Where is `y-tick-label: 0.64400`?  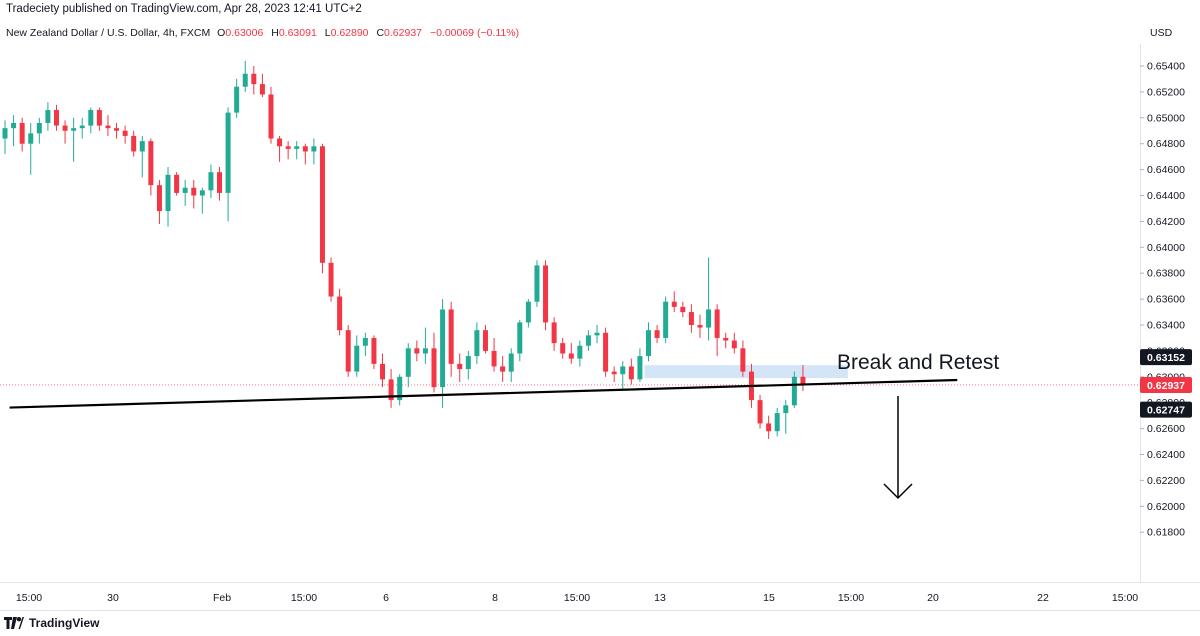
y-tick-label: 0.64400 is located at coordinates (1166, 196).